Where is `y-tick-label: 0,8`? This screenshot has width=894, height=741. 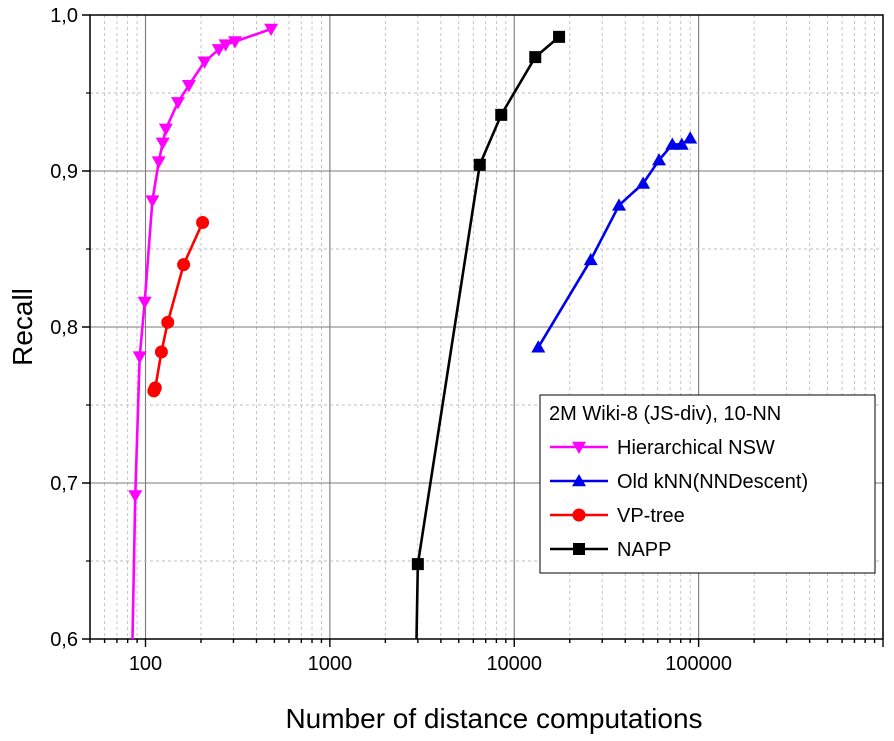 y-tick-label: 0,8 is located at coordinates (64, 328).